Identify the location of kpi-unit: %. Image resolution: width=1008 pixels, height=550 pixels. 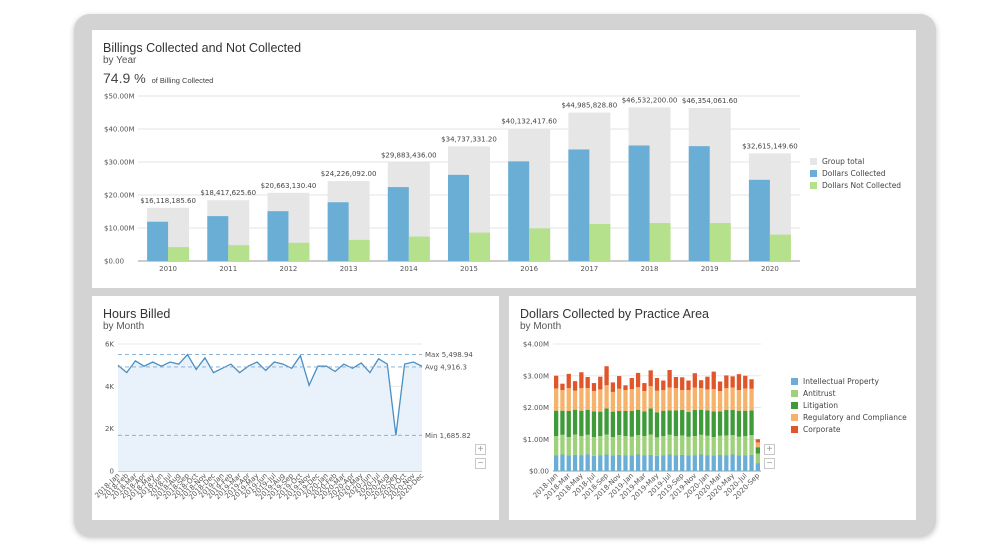
(140, 78).